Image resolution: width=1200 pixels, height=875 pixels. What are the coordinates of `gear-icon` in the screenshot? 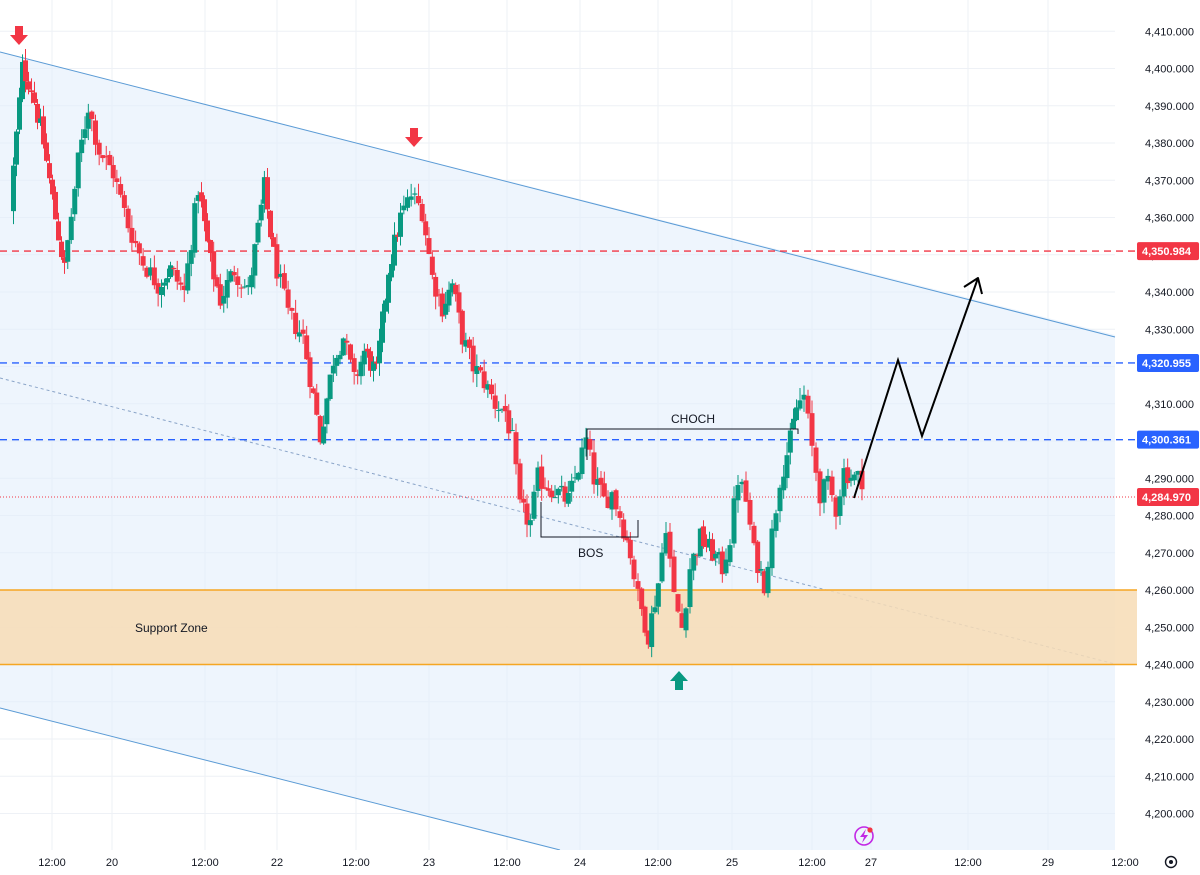 It's located at (1171, 862).